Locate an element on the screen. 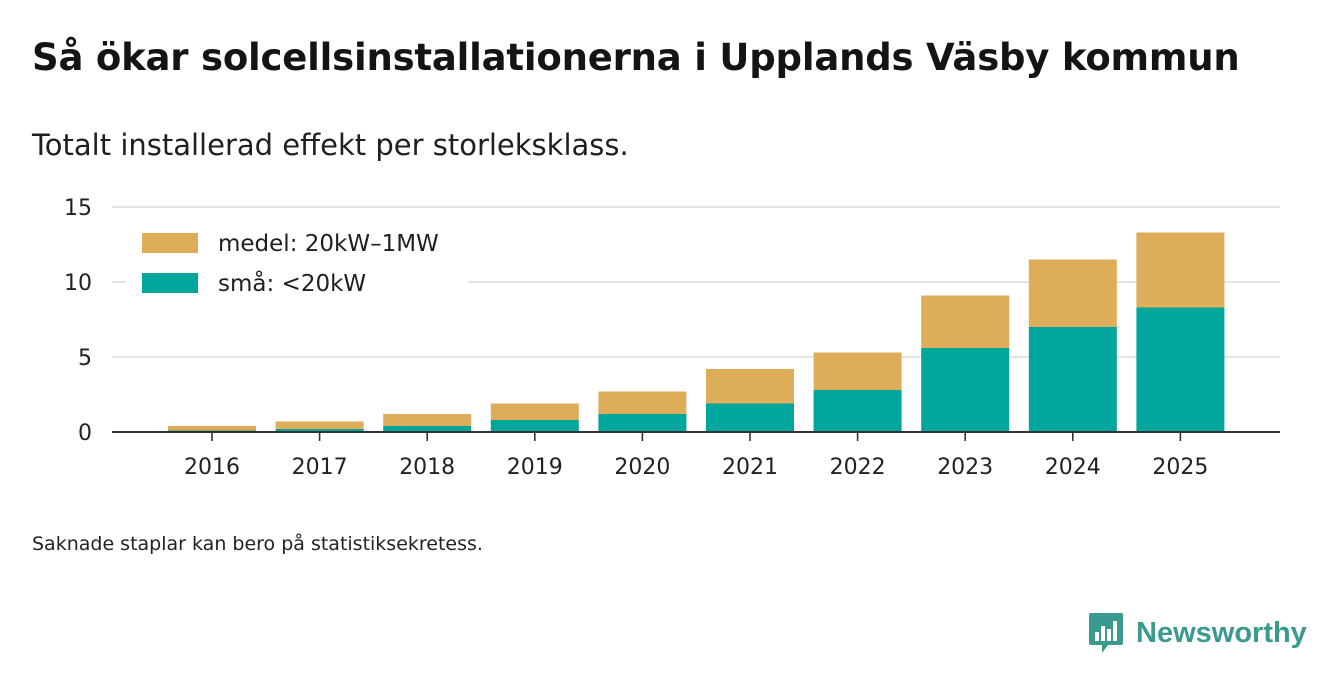 This screenshot has height=685, width=1340. x-tick-label-2025: 2025 is located at coordinates (1180, 467).